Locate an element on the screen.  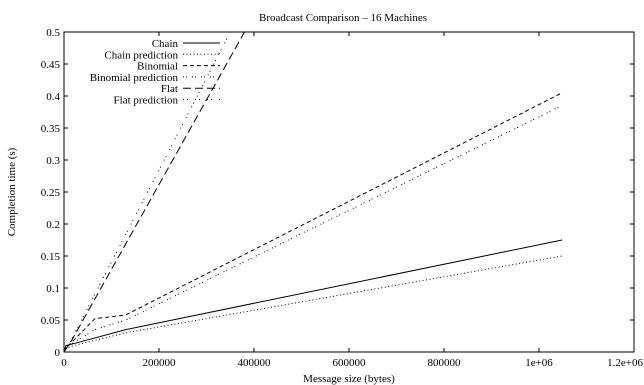
x-tick-label: 1.2e+06 is located at coordinates (625, 363).